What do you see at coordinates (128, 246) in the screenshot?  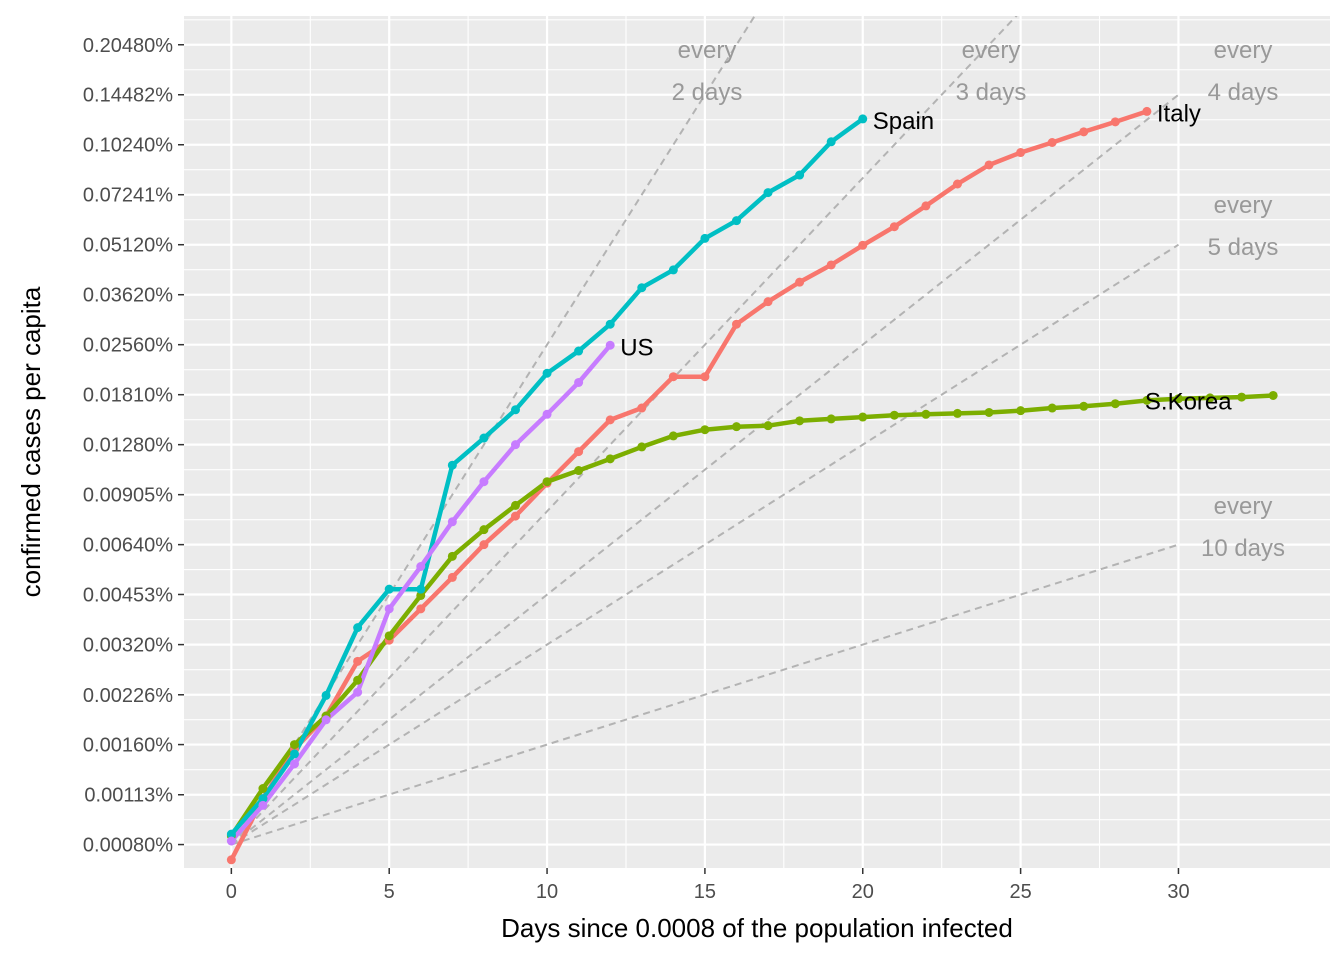 I see `y-tick-label: 0.05120%` at bounding box center [128, 246].